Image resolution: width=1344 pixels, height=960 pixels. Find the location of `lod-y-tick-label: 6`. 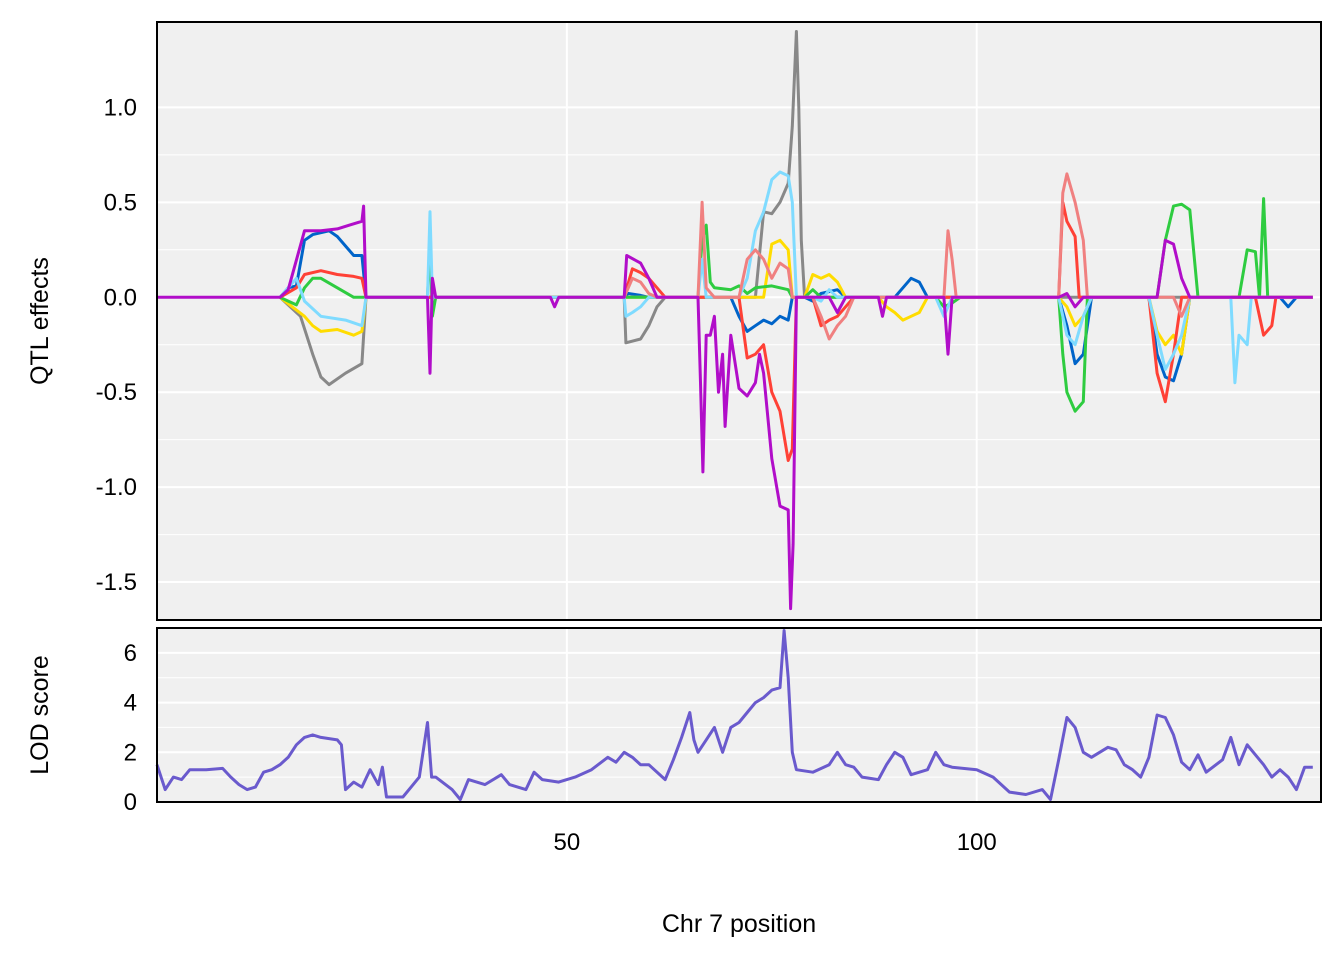

lod-y-tick-label: 6 is located at coordinates (130, 653).